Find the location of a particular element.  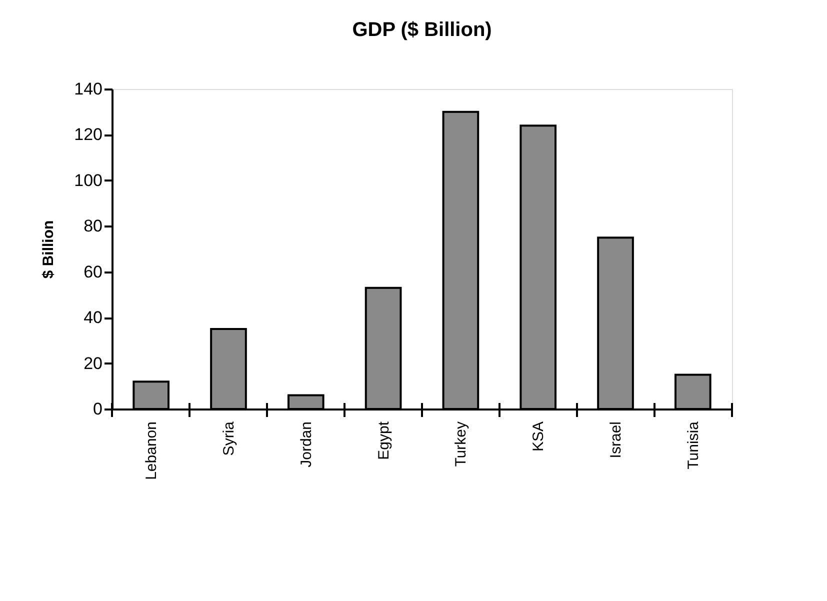

y-tick-label: 80 is located at coordinates (93, 226).